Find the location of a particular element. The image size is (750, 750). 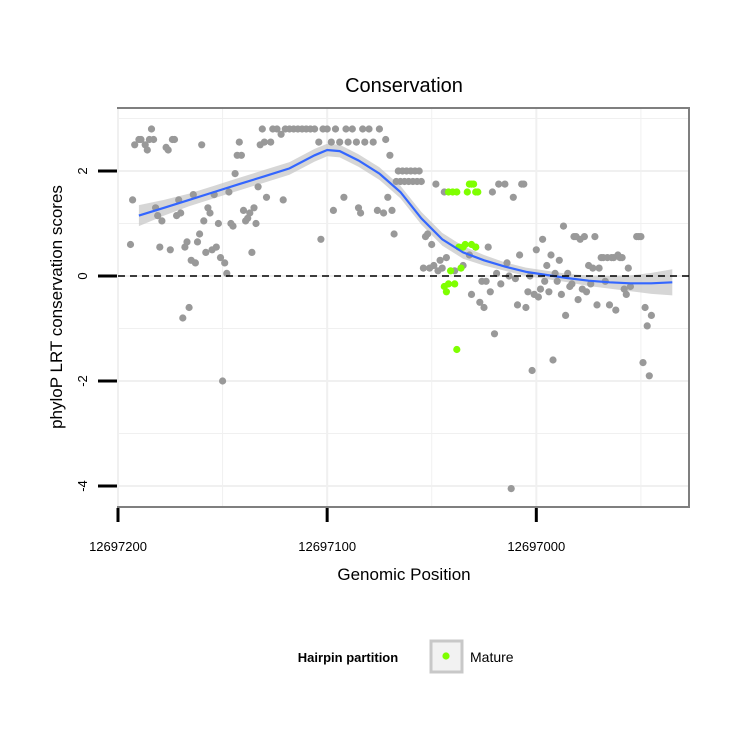

chart-title: Conservation is located at coordinates (404, 86).